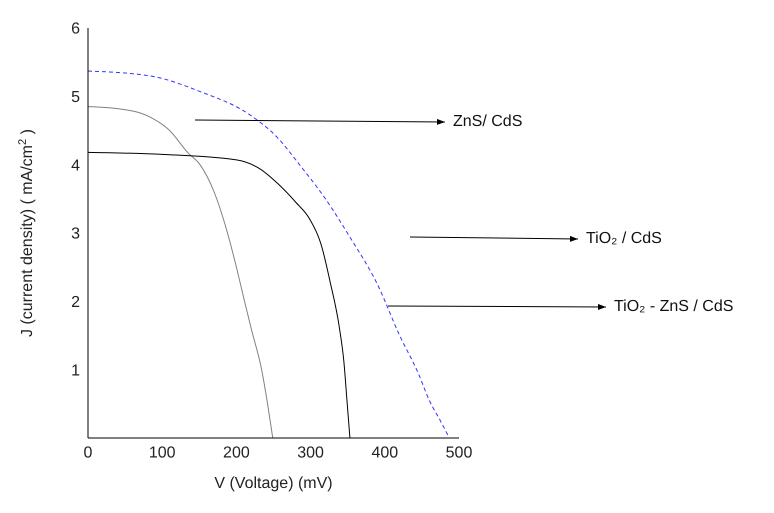 The width and height of the screenshot is (774, 513). Describe the element at coordinates (273, 483) in the screenshot. I see `x-axis-title: V (Voltage) (mV)` at that location.